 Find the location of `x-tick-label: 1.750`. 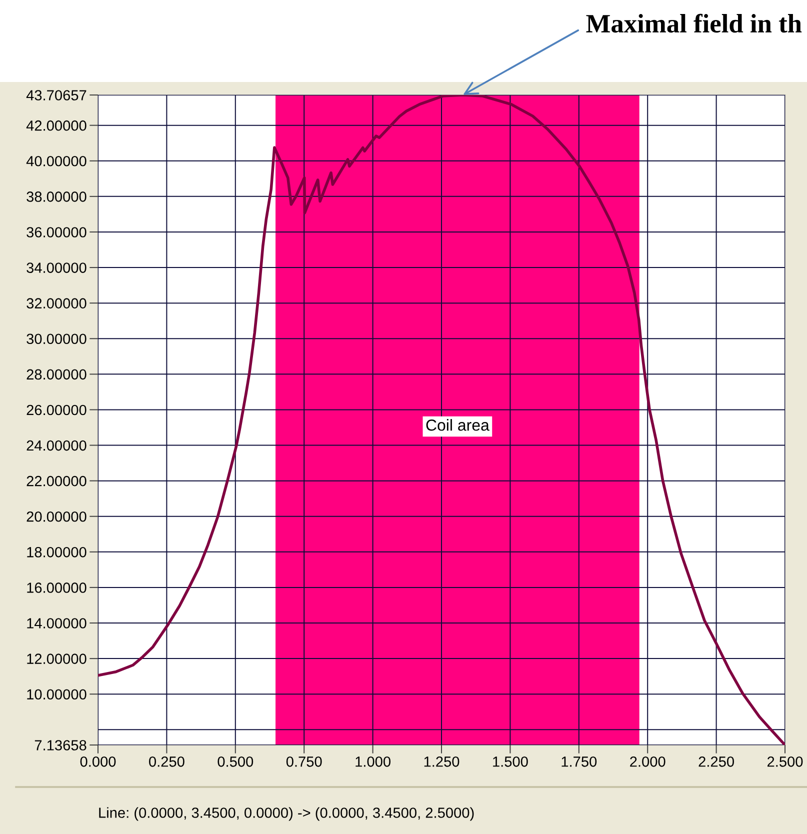

x-tick-label: 1.750 is located at coordinates (579, 761).